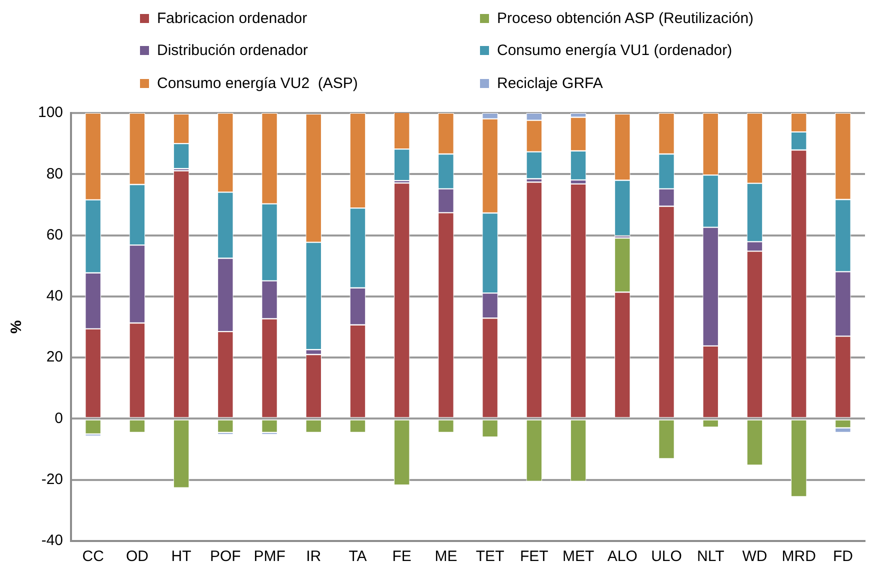  I want to click on y-axis-title: %, so click(17, 327).